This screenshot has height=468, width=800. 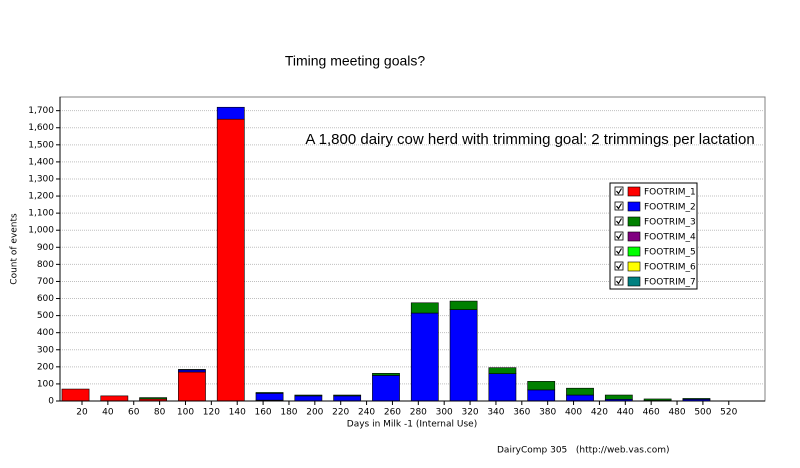 What do you see at coordinates (185, 413) in the screenshot?
I see `x-tick-label: 100` at bounding box center [185, 413].